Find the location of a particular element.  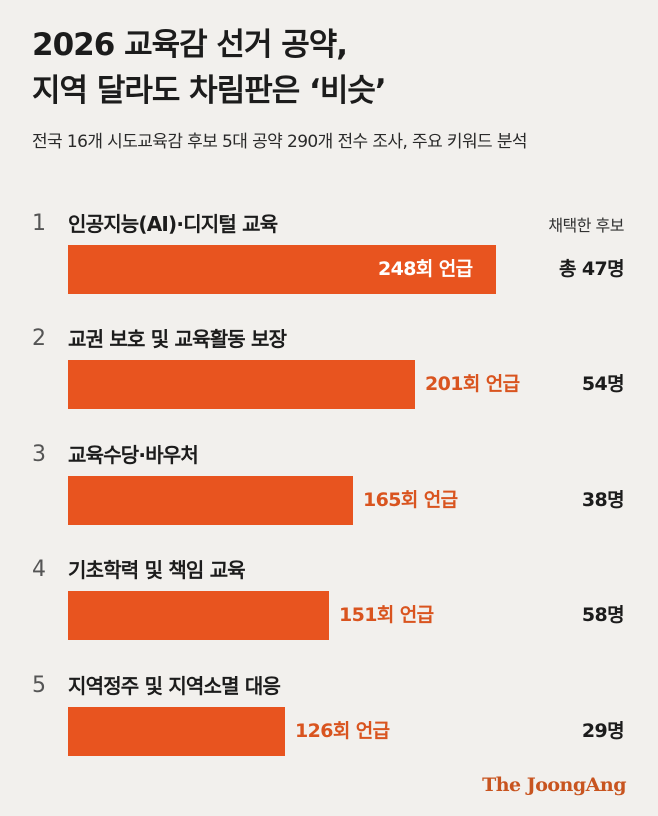

candidates-column-header: 채택한 후보 is located at coordinates (586, 225).